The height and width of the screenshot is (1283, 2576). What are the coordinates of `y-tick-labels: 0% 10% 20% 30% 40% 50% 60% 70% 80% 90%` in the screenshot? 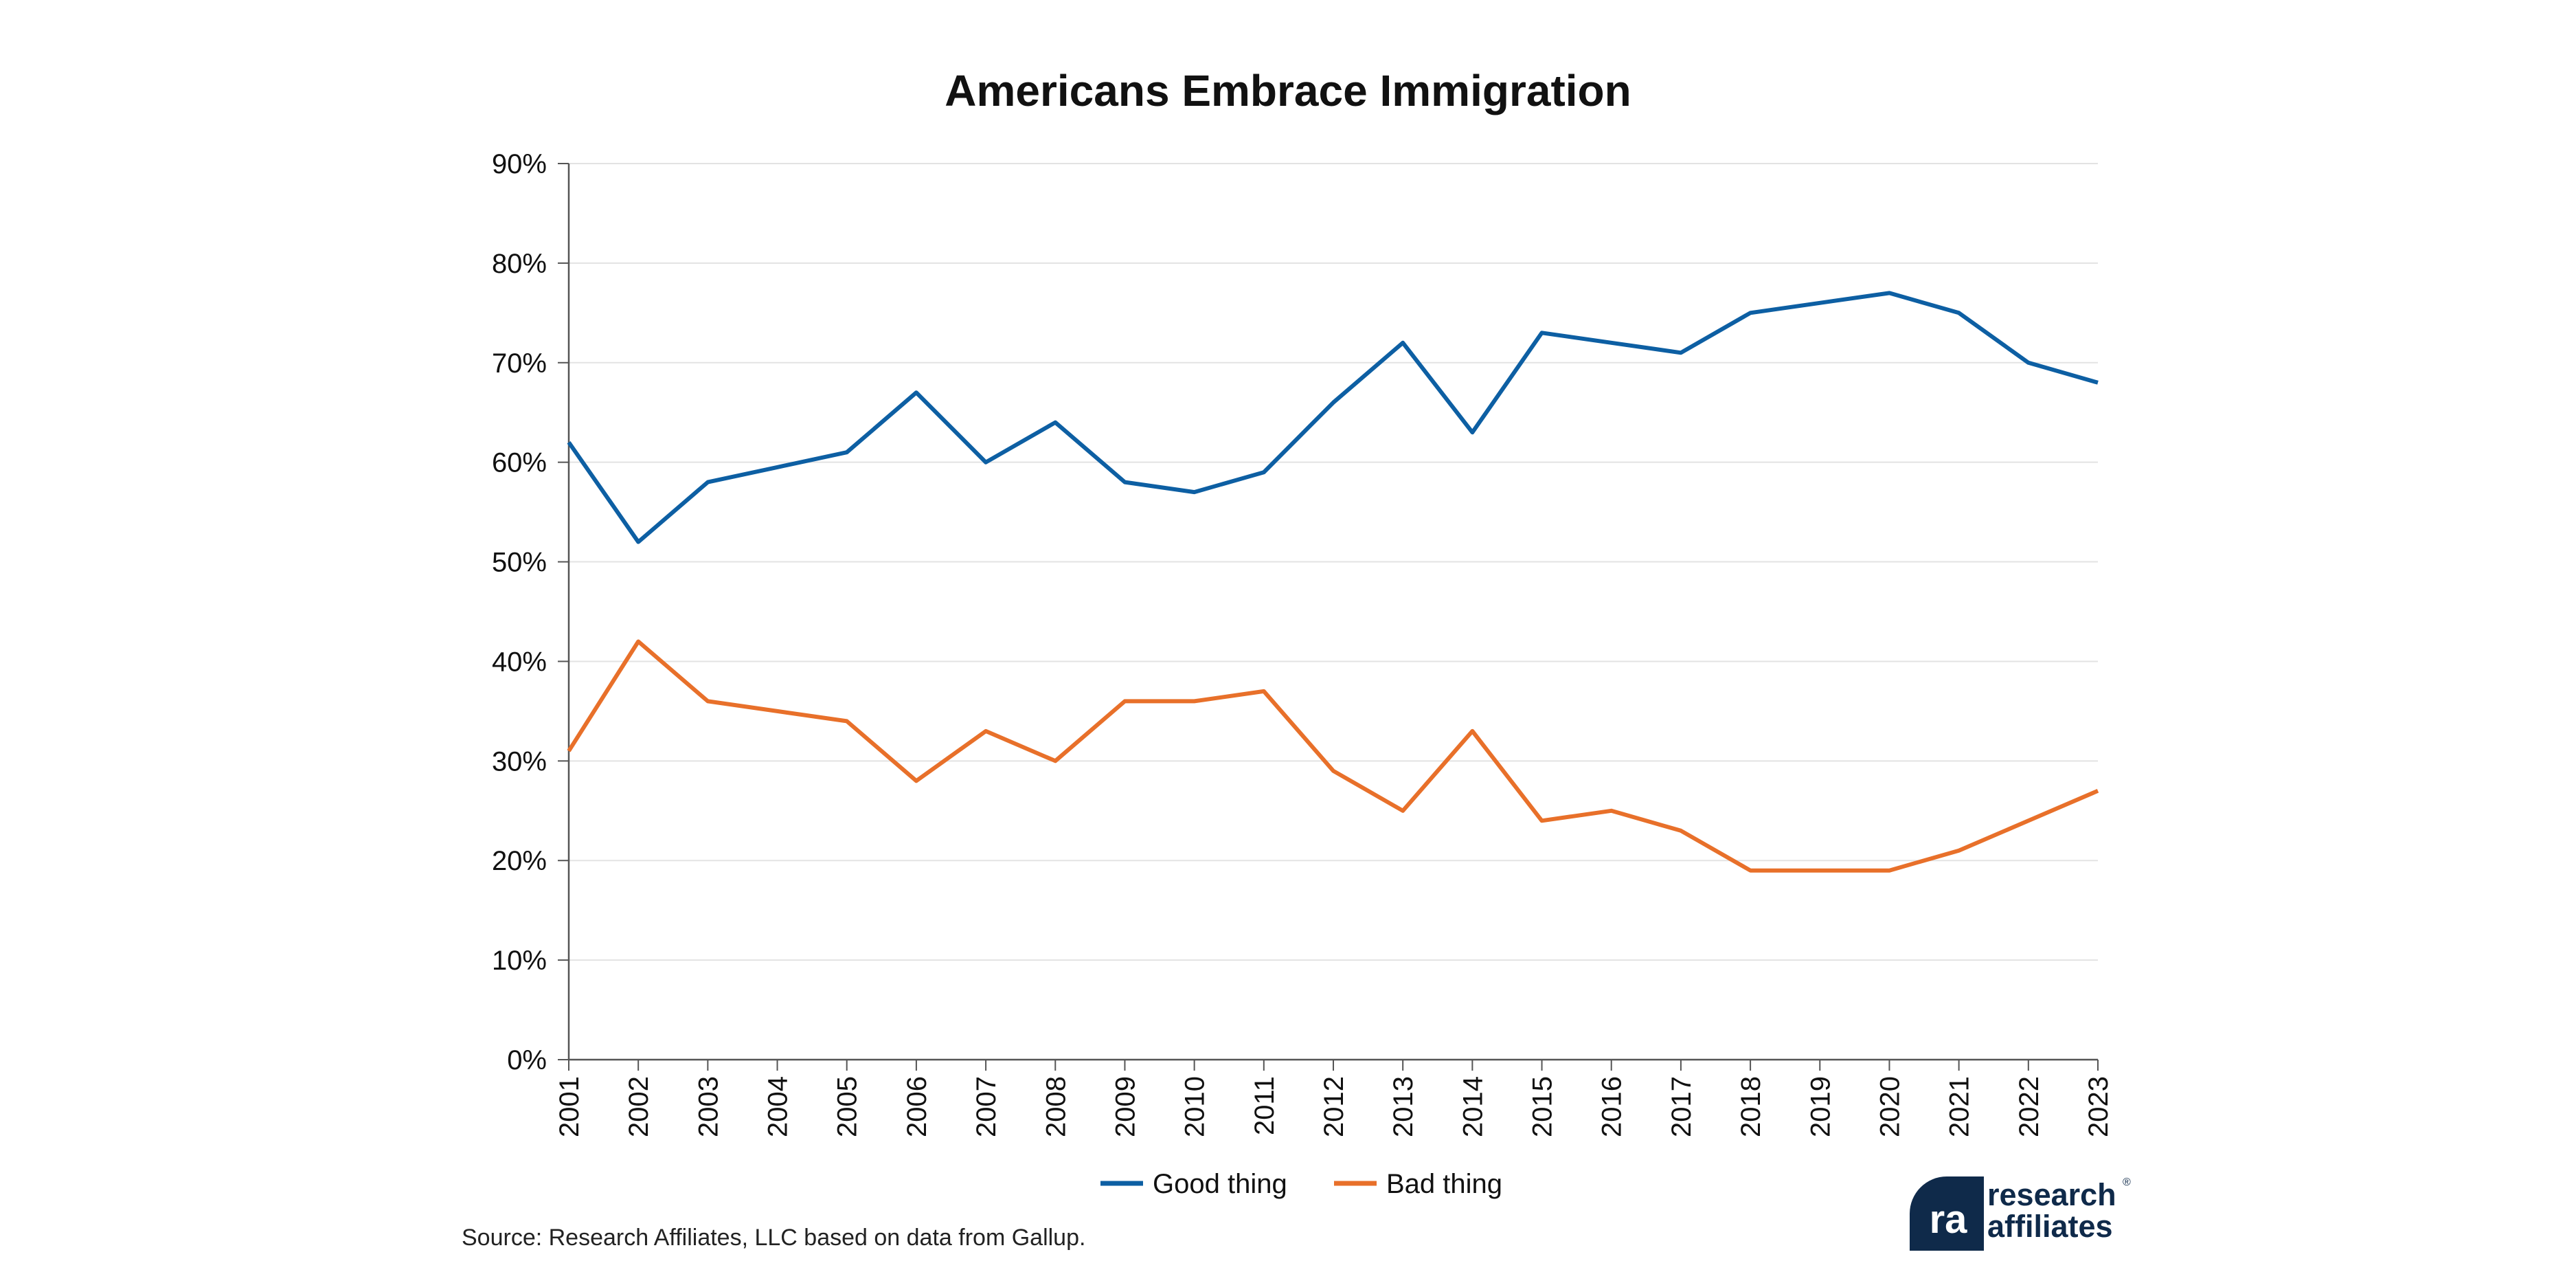 It's located at (519, 612).